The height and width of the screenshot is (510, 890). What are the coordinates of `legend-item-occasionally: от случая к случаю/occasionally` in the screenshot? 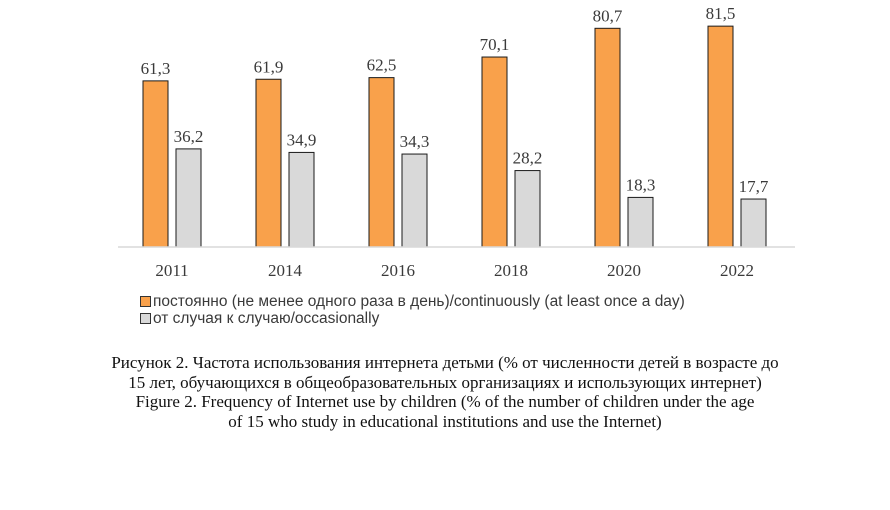 It's located at (412, 318).